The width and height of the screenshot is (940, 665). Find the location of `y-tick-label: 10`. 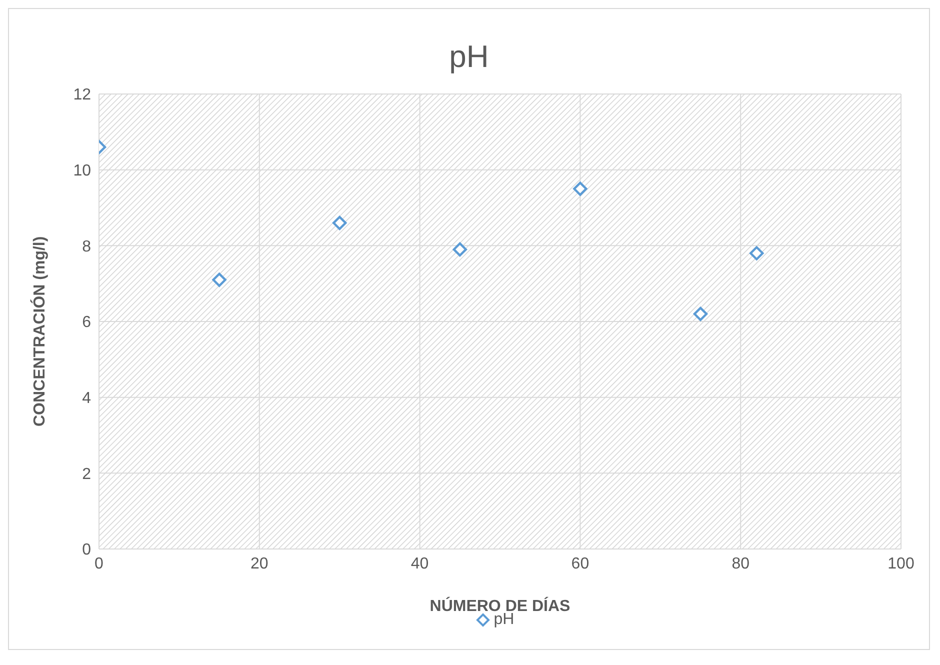

y-tick-label: 10 is located at coordinates (82, 171).